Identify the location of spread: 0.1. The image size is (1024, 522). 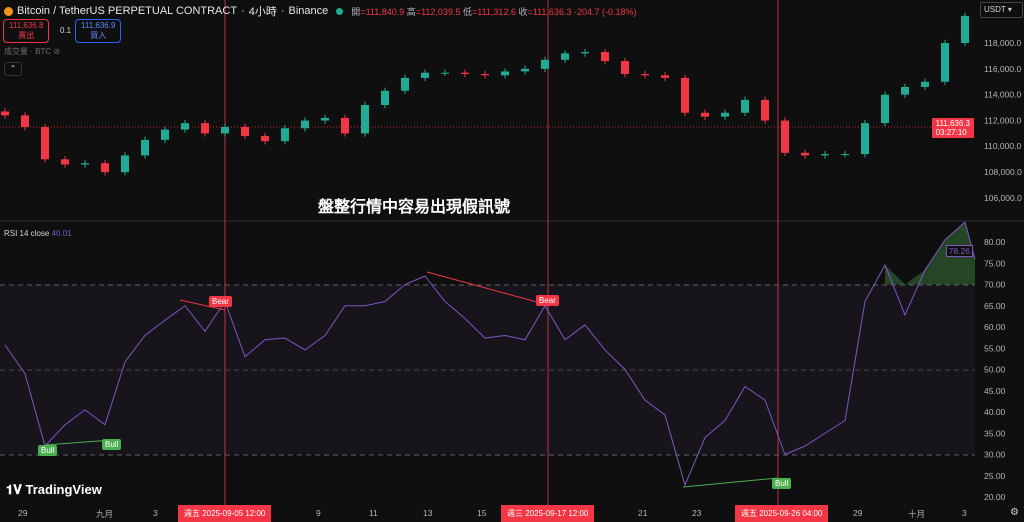
(66, 30).